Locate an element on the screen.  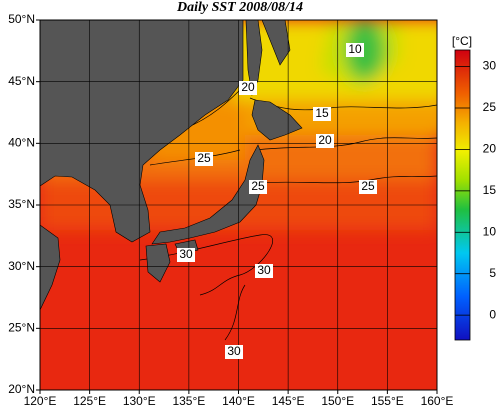
colorbar is located at coordinates (462, 195).